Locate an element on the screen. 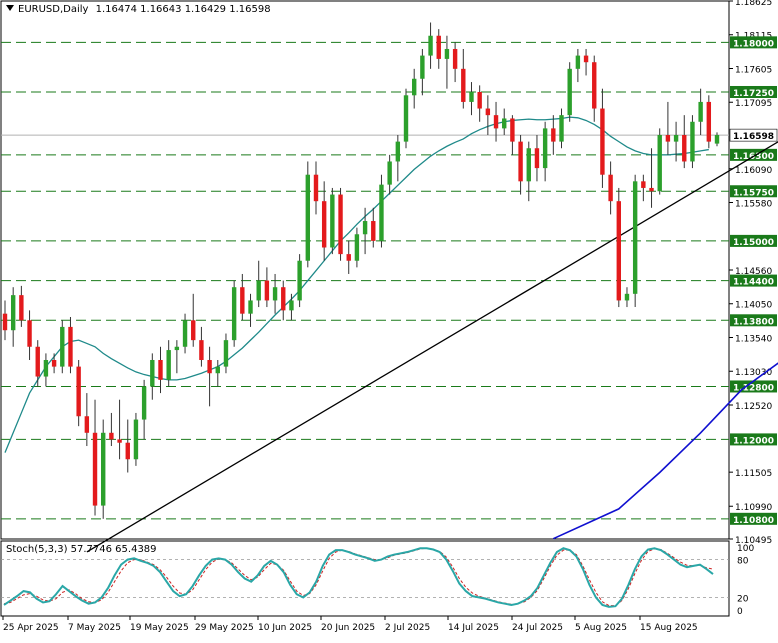  level-tag-label: 1.15750 is located at coordinates (753, 193).